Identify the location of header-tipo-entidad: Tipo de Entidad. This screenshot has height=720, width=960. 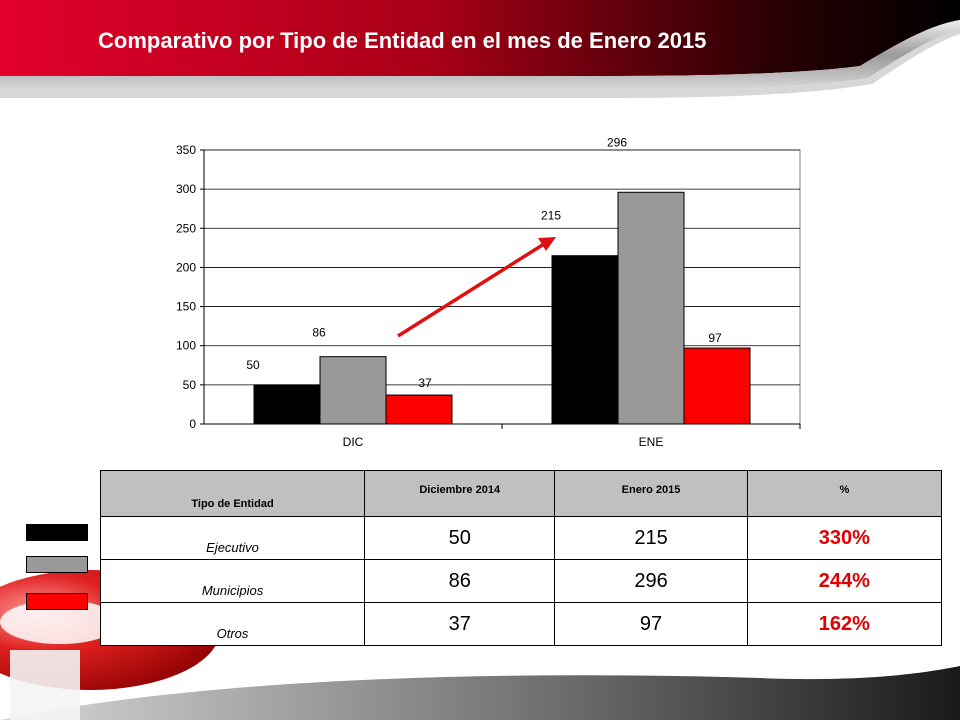
(232, 493).